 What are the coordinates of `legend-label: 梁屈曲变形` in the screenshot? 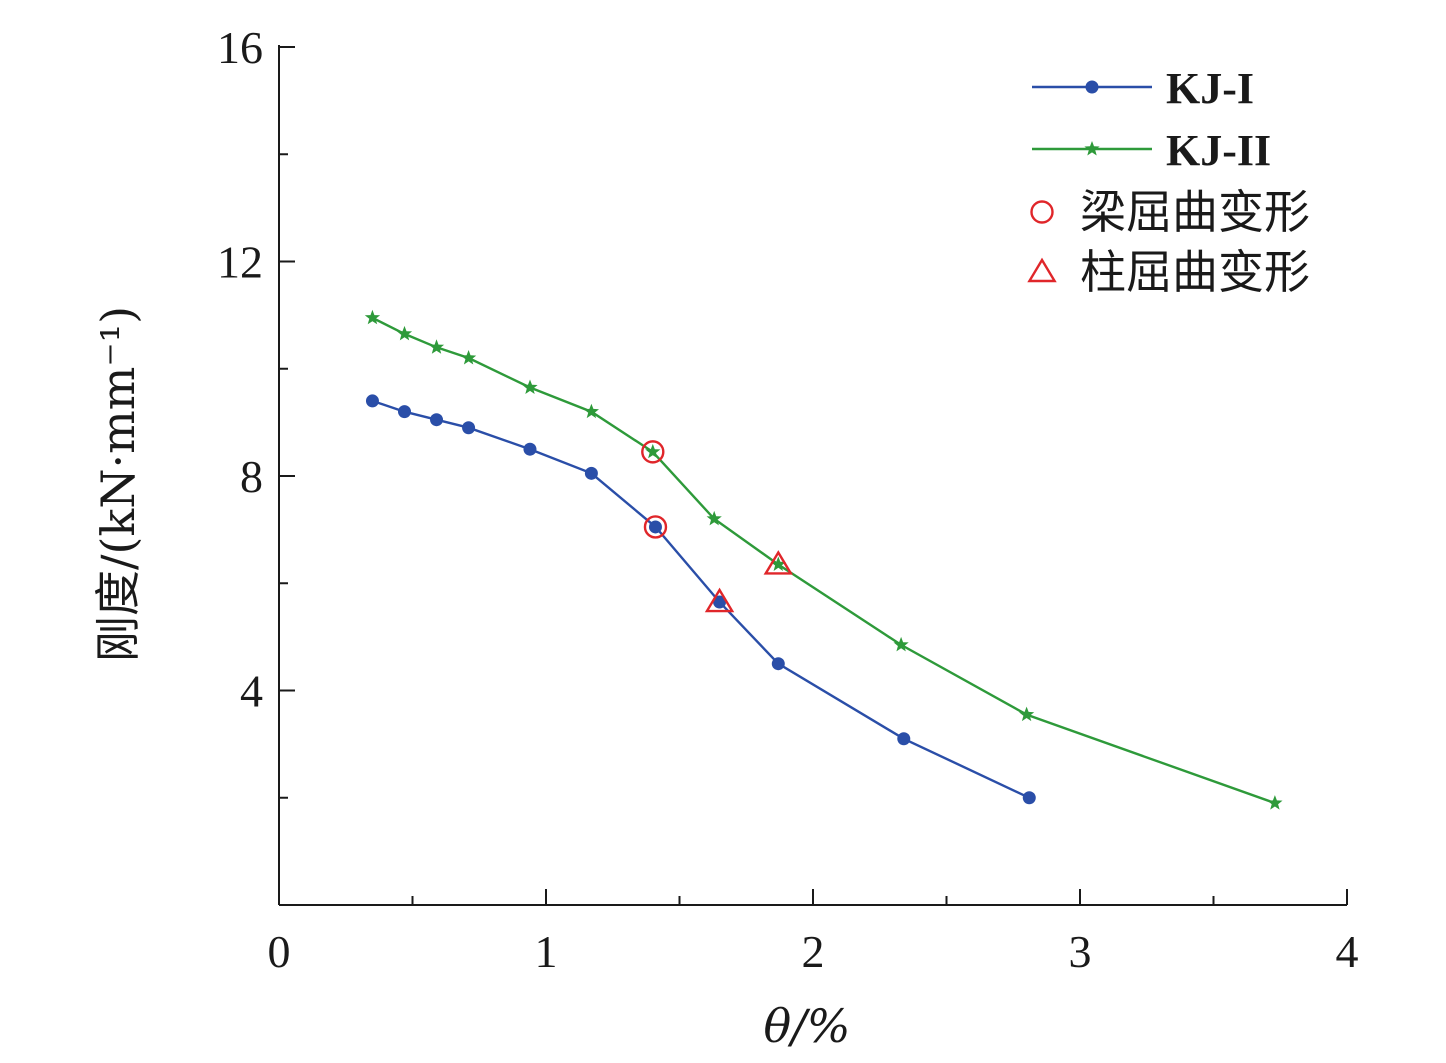 It's located at (1195, 212).